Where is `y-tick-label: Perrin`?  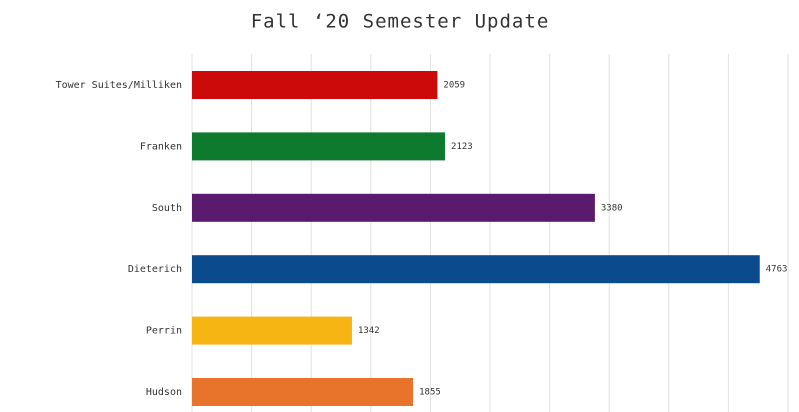
y-tick-label: Perrin is located at coordinates (164, 331).